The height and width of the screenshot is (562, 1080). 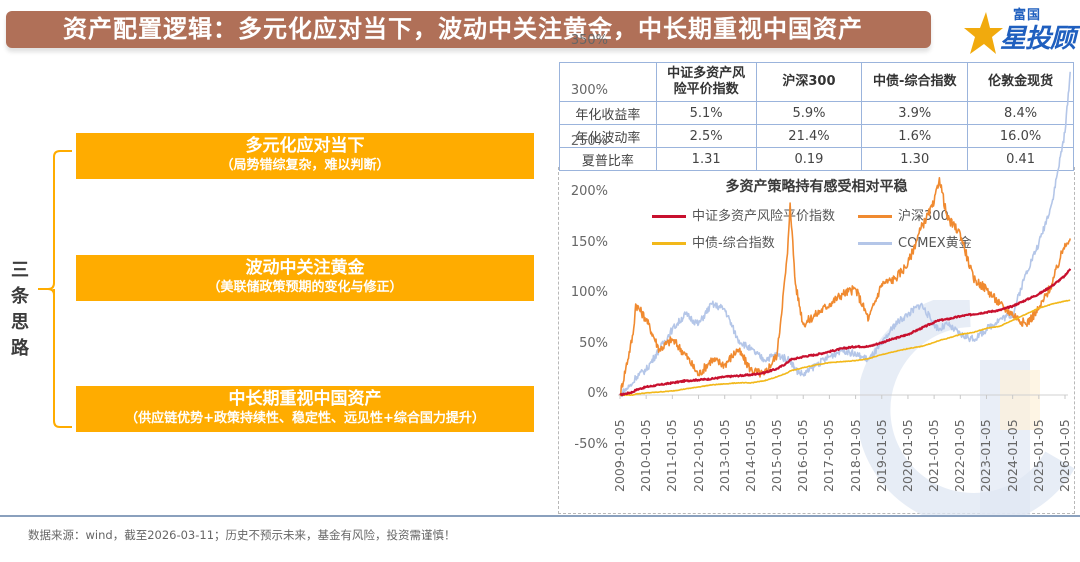 I want to click on legend-item-csi300: 沪深300, so click(x=903, y=214).